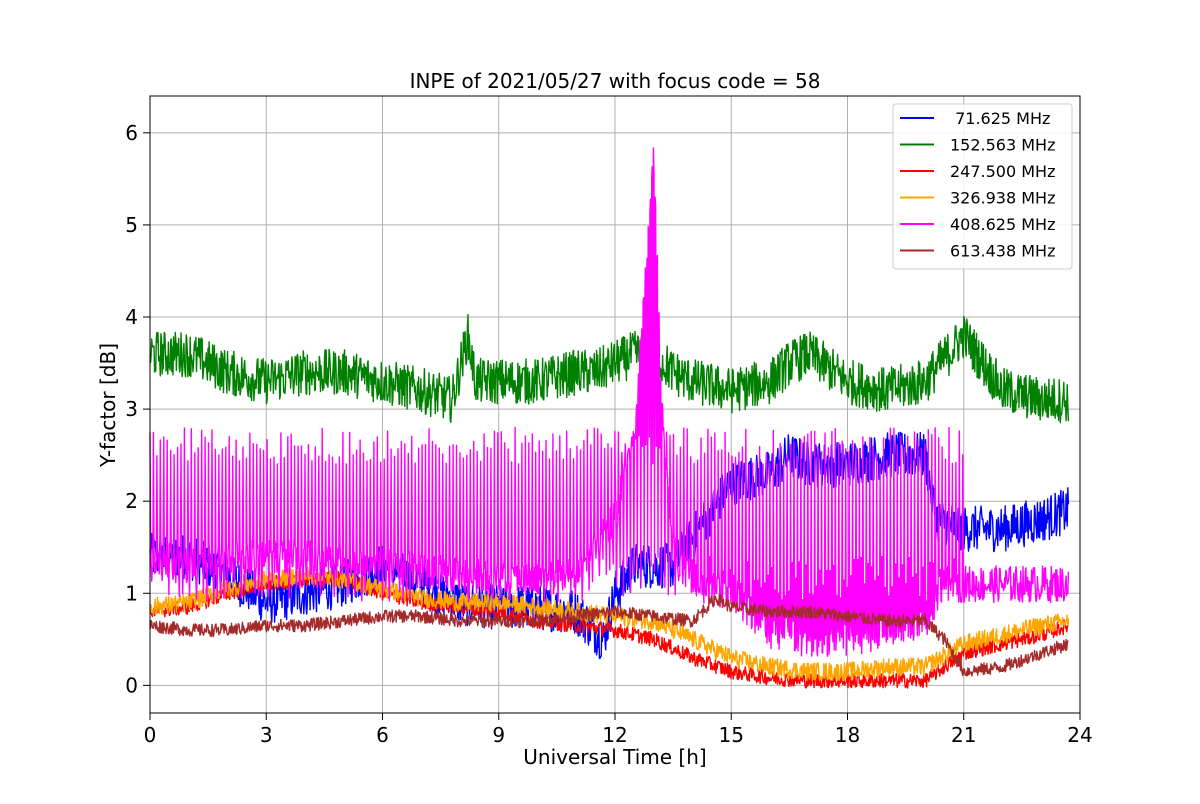 The image size is (1200, 804). What do you see at coordinates (1002, 145) in the screenshot?
I see `legend-label: 152.563 MHz` at bounding box center [1002, 145].